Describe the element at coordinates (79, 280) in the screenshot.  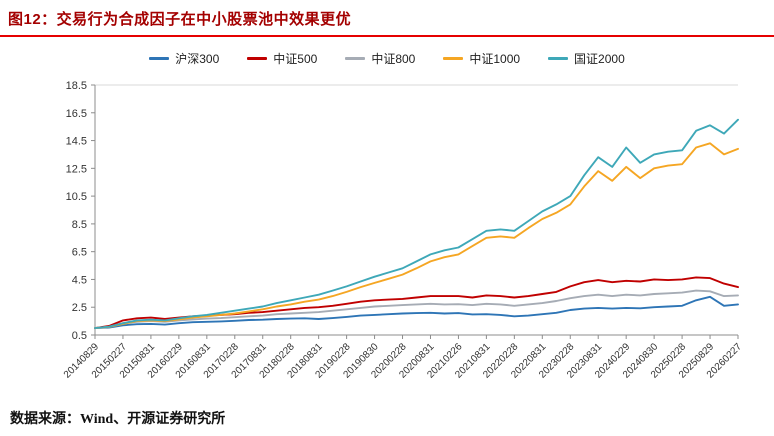
I see `y-axis-tick-label: 4.5` at that location.